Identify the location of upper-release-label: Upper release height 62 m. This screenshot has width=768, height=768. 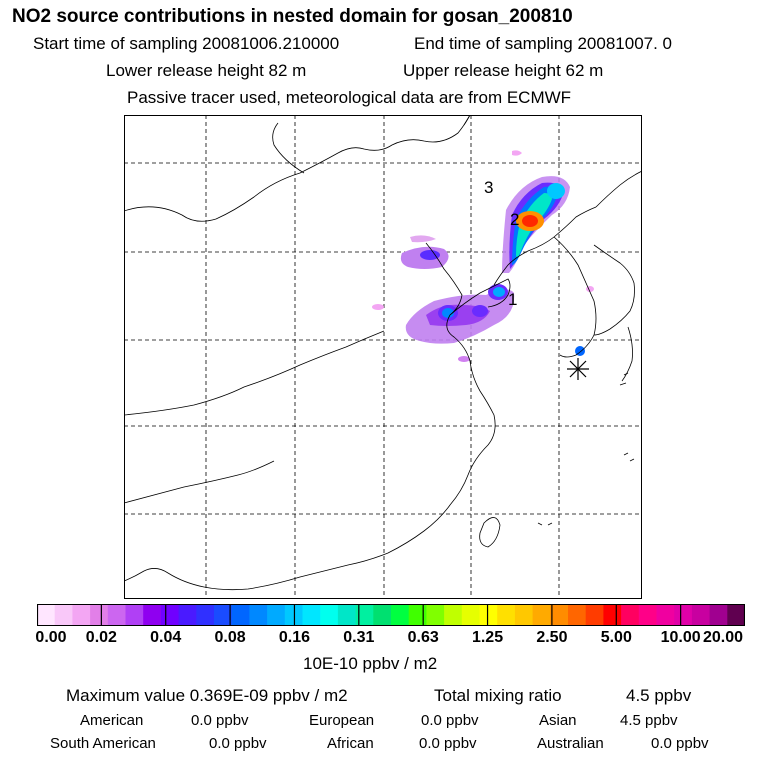
(503, 70).